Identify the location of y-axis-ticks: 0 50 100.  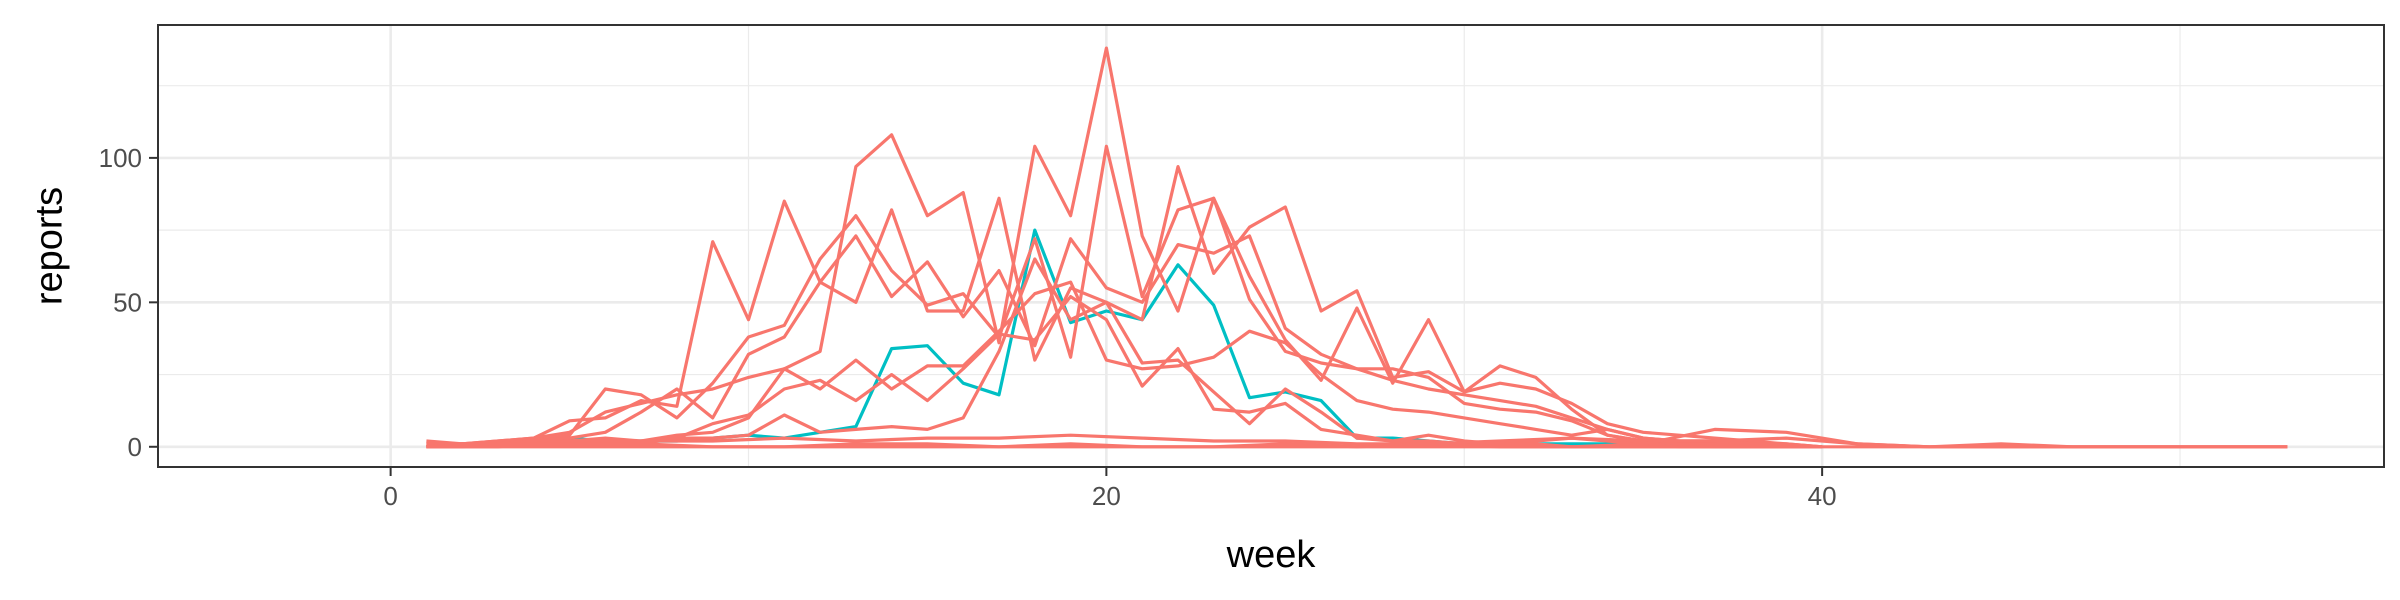
(128, 302).